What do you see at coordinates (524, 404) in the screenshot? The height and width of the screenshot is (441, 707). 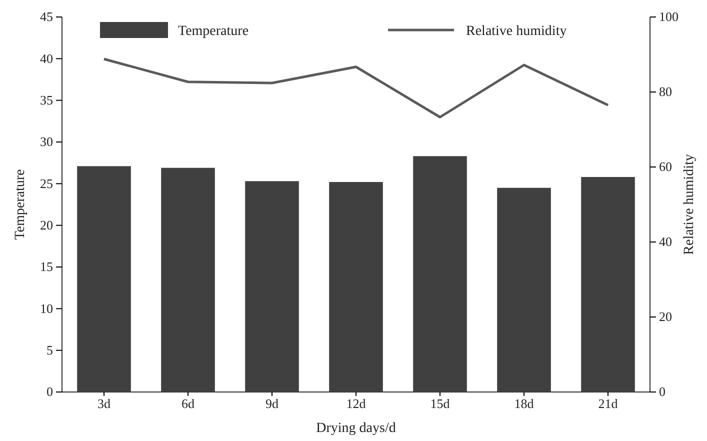 I see `x-tick-label: 18d` at bounding box center [524, 404].